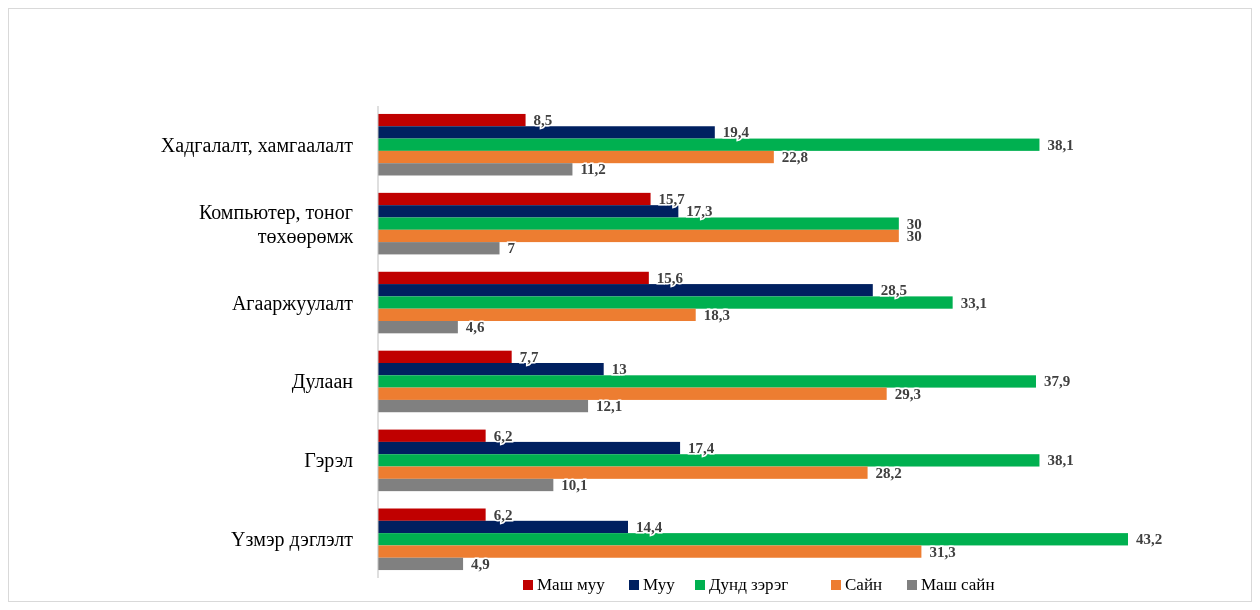  What do you see at coordinates (907, 393) in the screenshot?
I see `data-label: 29,3` at bounding box center [907, 393].